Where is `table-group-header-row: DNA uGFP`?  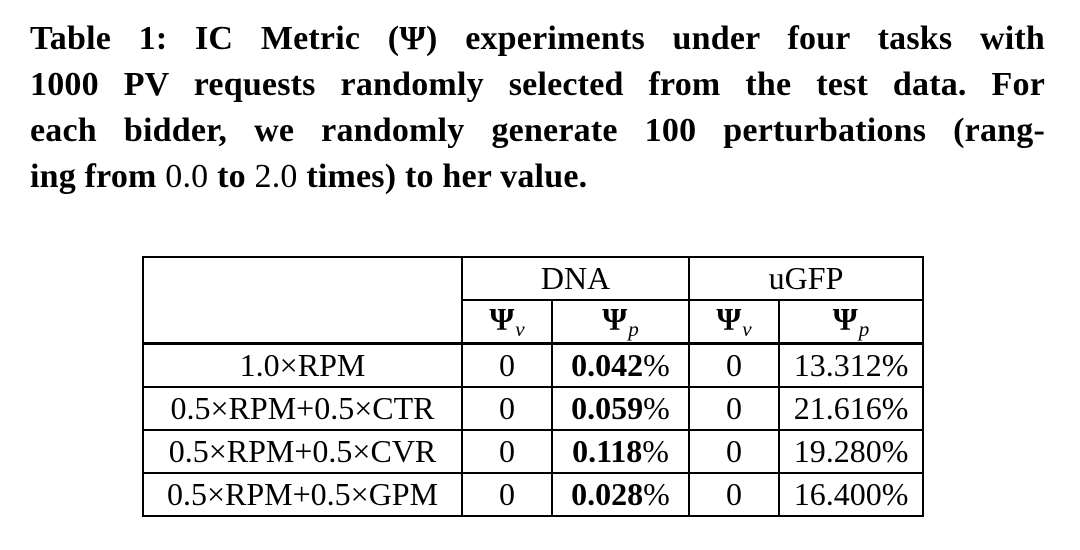 table-group-header-row: DNA uGFP is located at coordinates (533, 300).